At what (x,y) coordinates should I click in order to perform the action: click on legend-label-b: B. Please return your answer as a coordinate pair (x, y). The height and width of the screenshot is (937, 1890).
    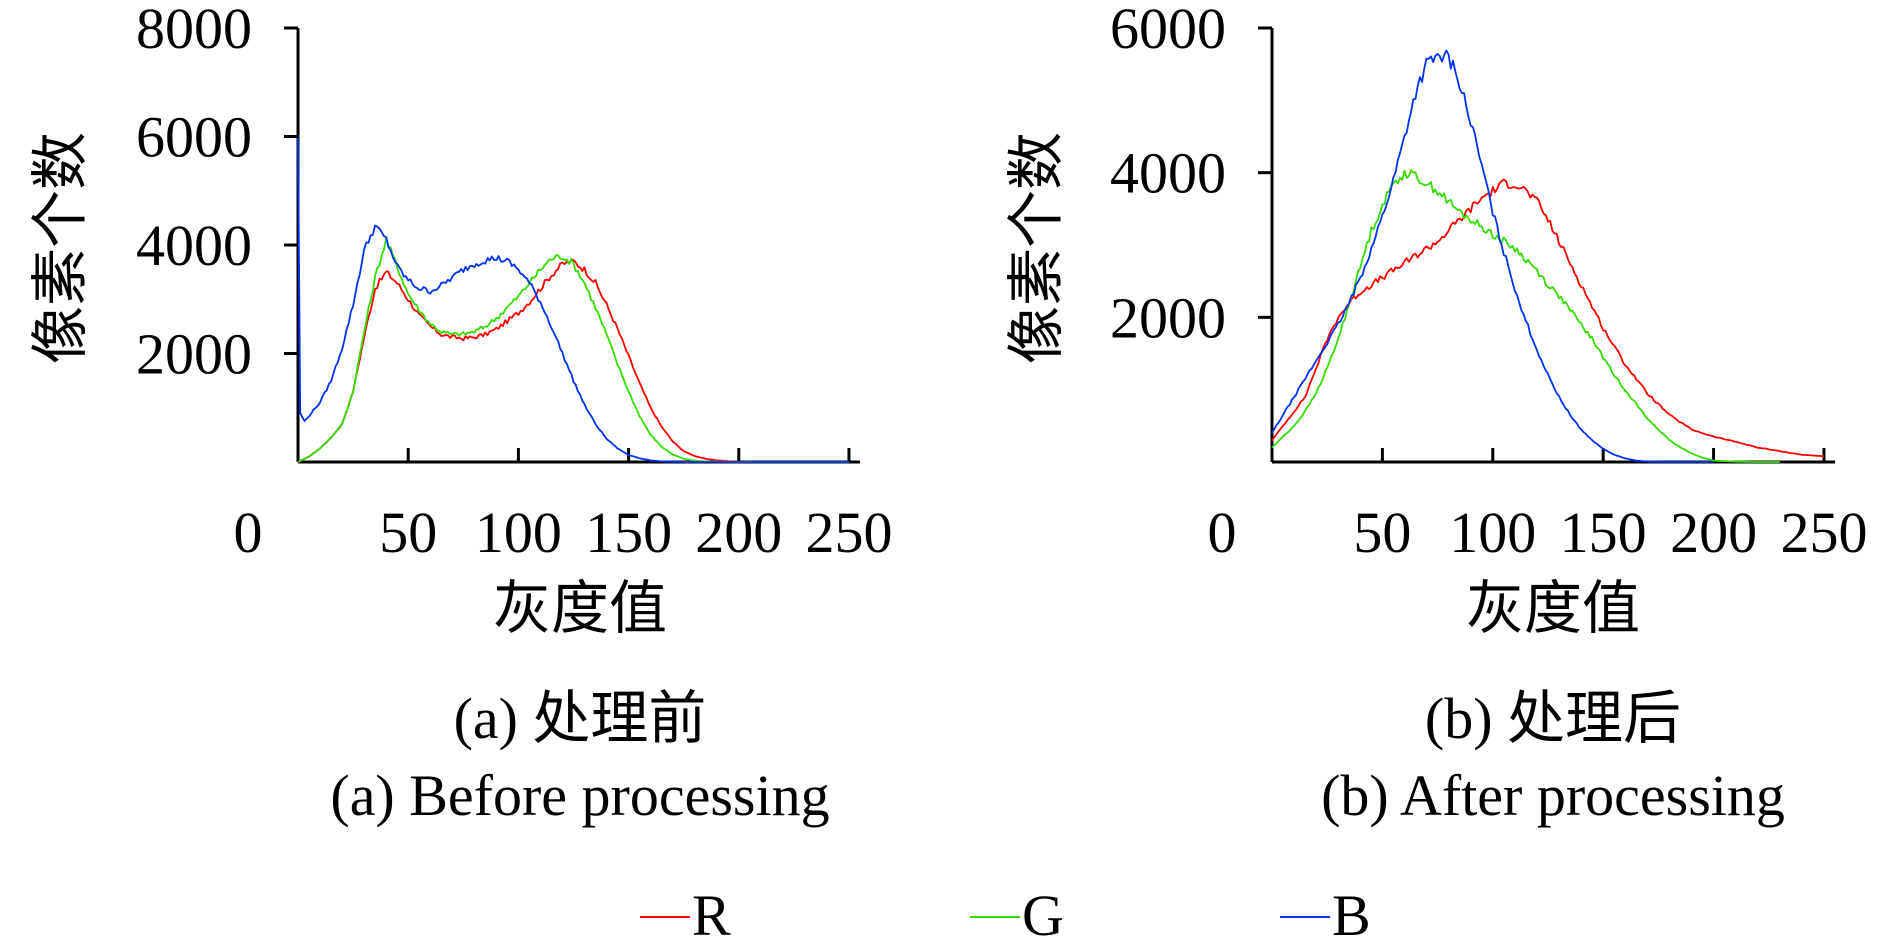
    Looking at the image, I should click on (1351, 910).